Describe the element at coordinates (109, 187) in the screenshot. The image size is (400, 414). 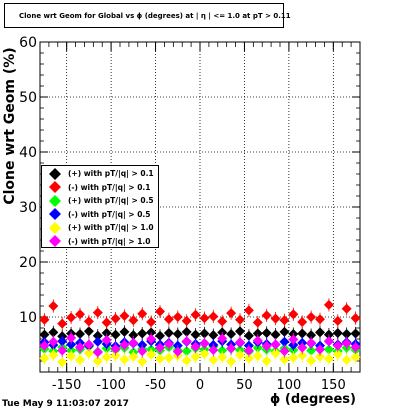
I see `legend-label: (-) with pT/|q| > 0.1` at that location.